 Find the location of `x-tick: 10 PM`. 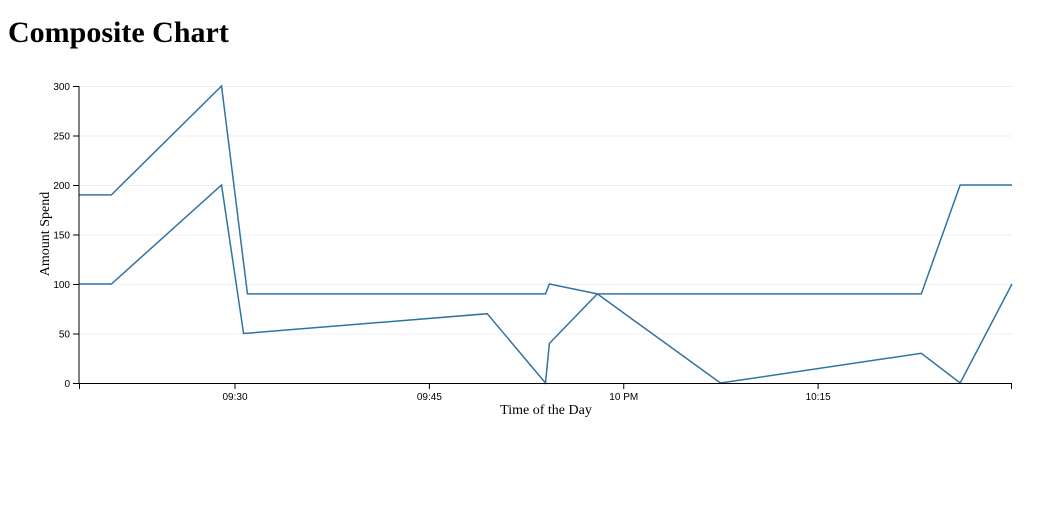

x-tick: 10 PM is located at coordinates (623, 393).